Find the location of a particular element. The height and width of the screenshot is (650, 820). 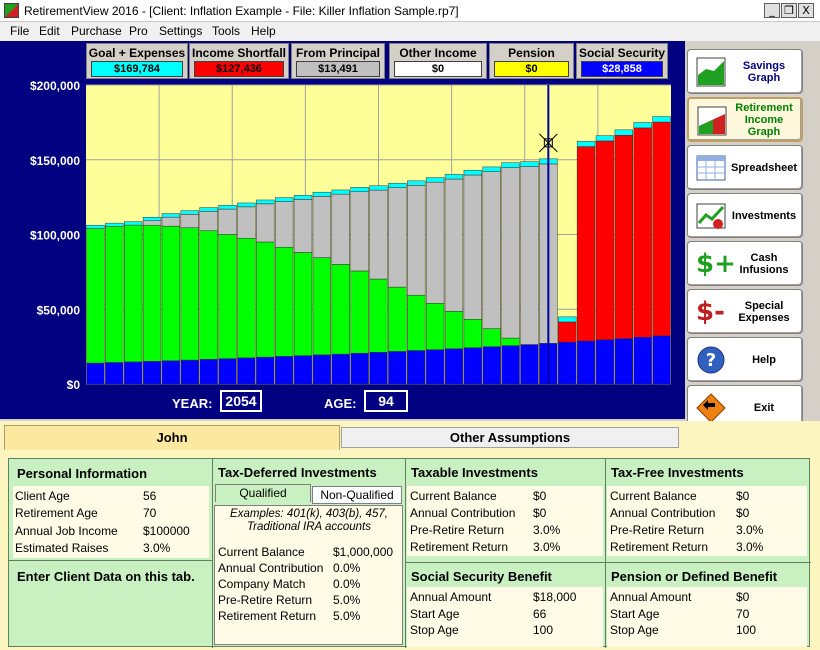

year-value: 2054 is located at coordinates (241, 401).